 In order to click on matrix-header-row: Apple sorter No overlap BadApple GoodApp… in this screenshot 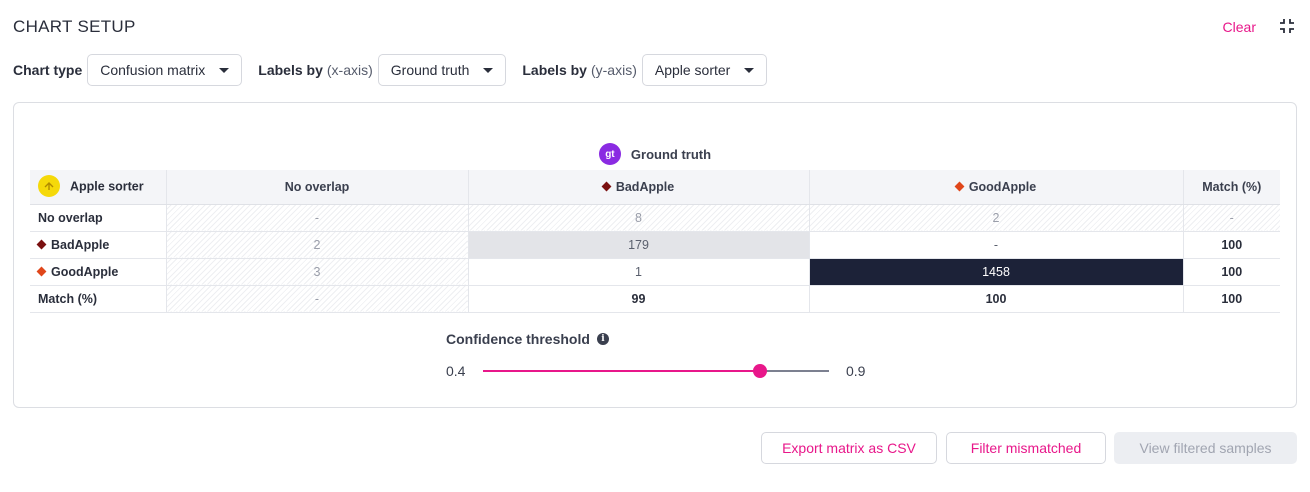, I will do `click(655, 187)`.